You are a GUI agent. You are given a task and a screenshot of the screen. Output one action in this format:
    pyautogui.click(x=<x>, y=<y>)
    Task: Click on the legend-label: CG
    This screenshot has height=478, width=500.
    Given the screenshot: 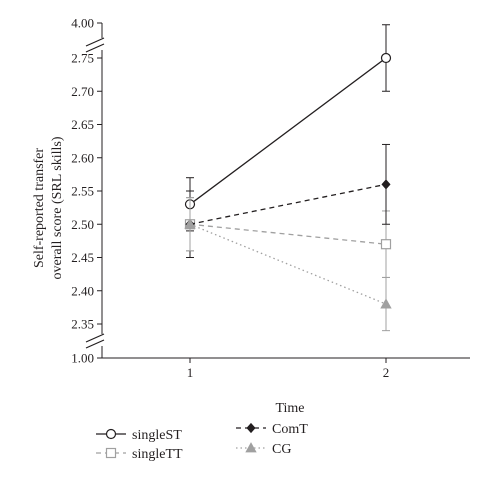 What is the action you would take?
    pyautogui.click(x=281, y=449)
    